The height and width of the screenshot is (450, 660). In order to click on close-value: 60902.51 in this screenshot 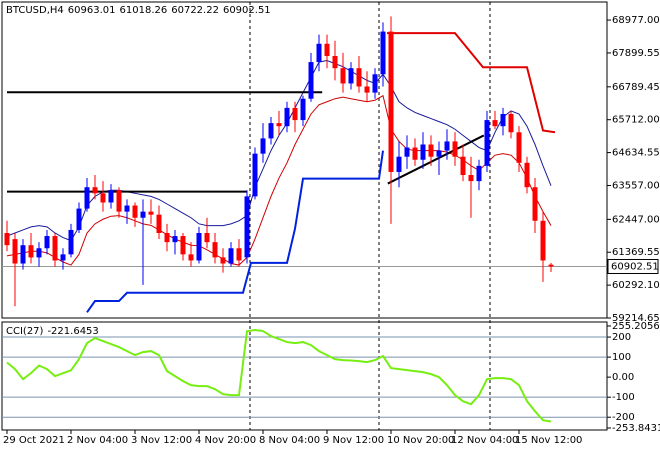, I will do `click(247, 10)`.